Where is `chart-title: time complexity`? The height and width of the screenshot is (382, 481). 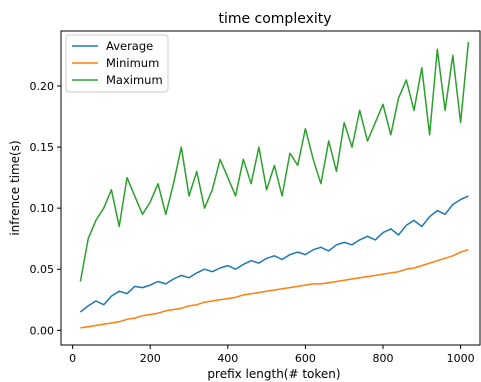 chart-title: time complexity is located at coordinates (274, 19).